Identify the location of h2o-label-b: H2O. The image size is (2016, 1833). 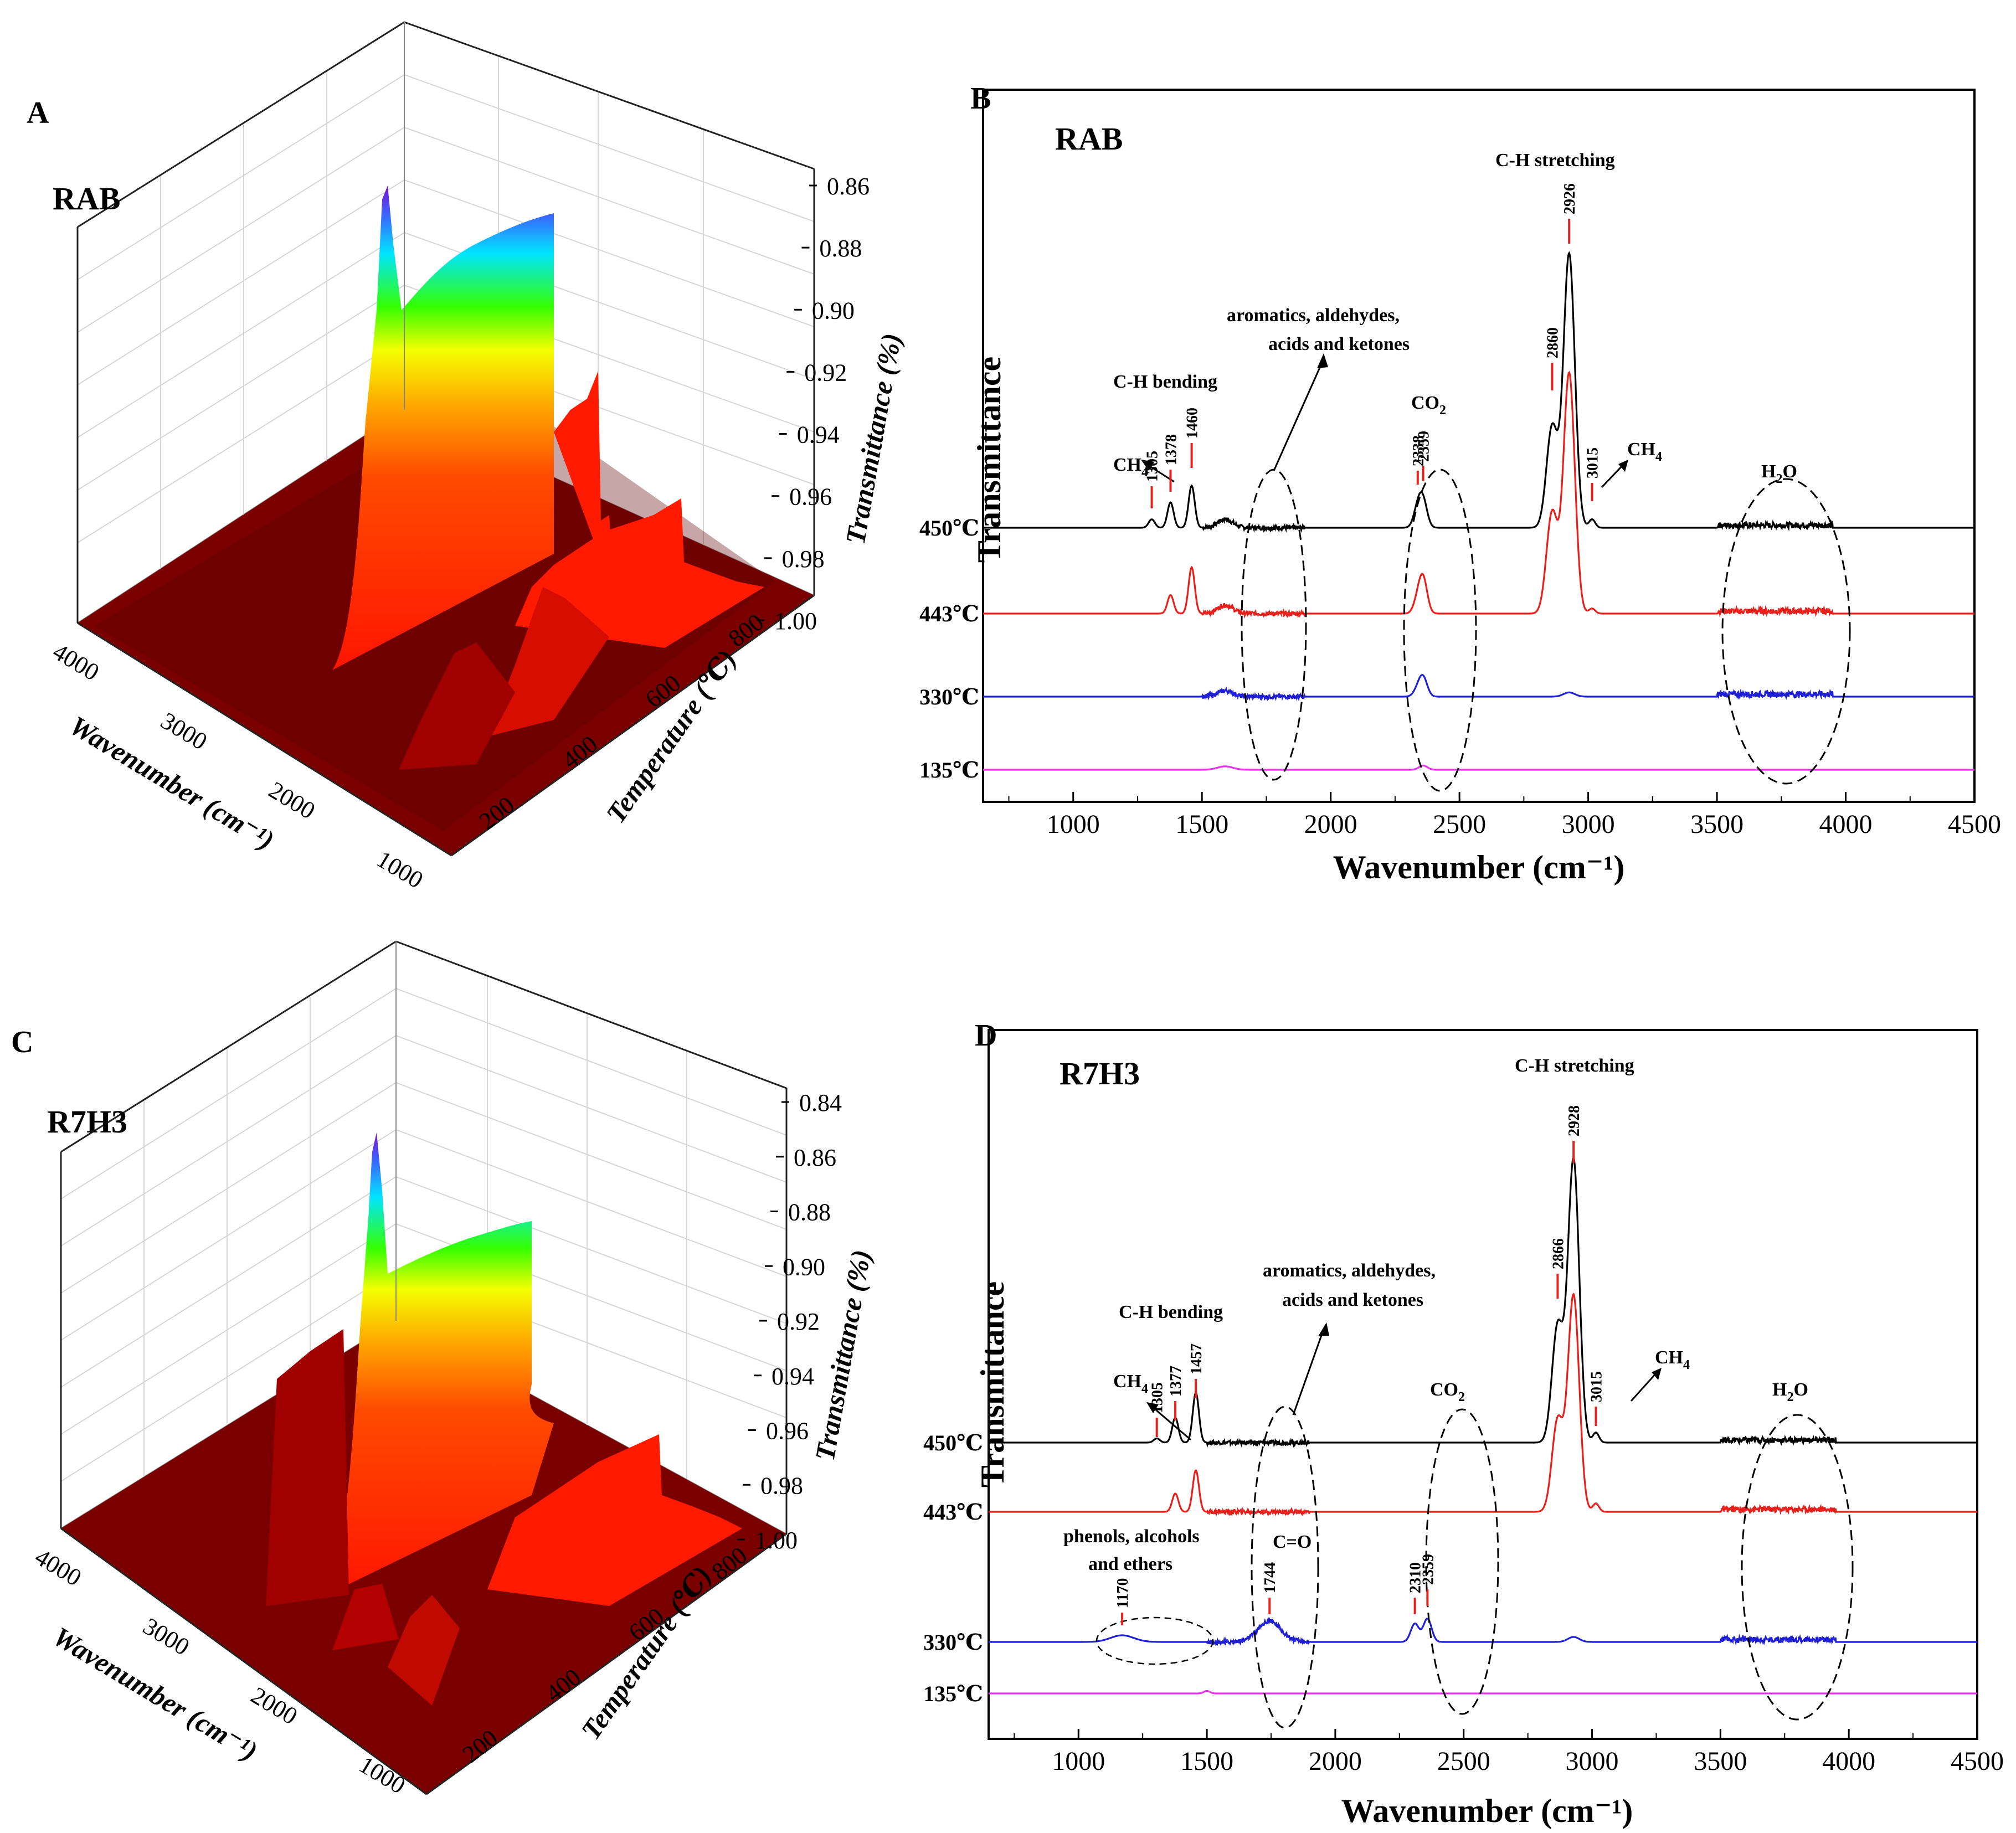
(1779, 474).